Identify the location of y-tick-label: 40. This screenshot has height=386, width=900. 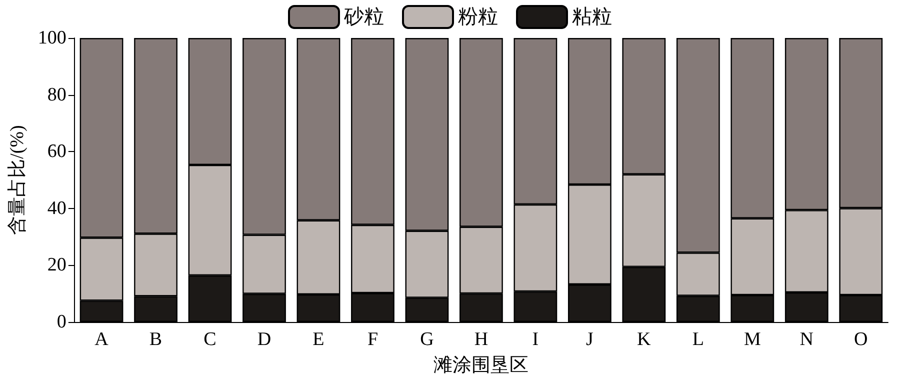
(56, 208).